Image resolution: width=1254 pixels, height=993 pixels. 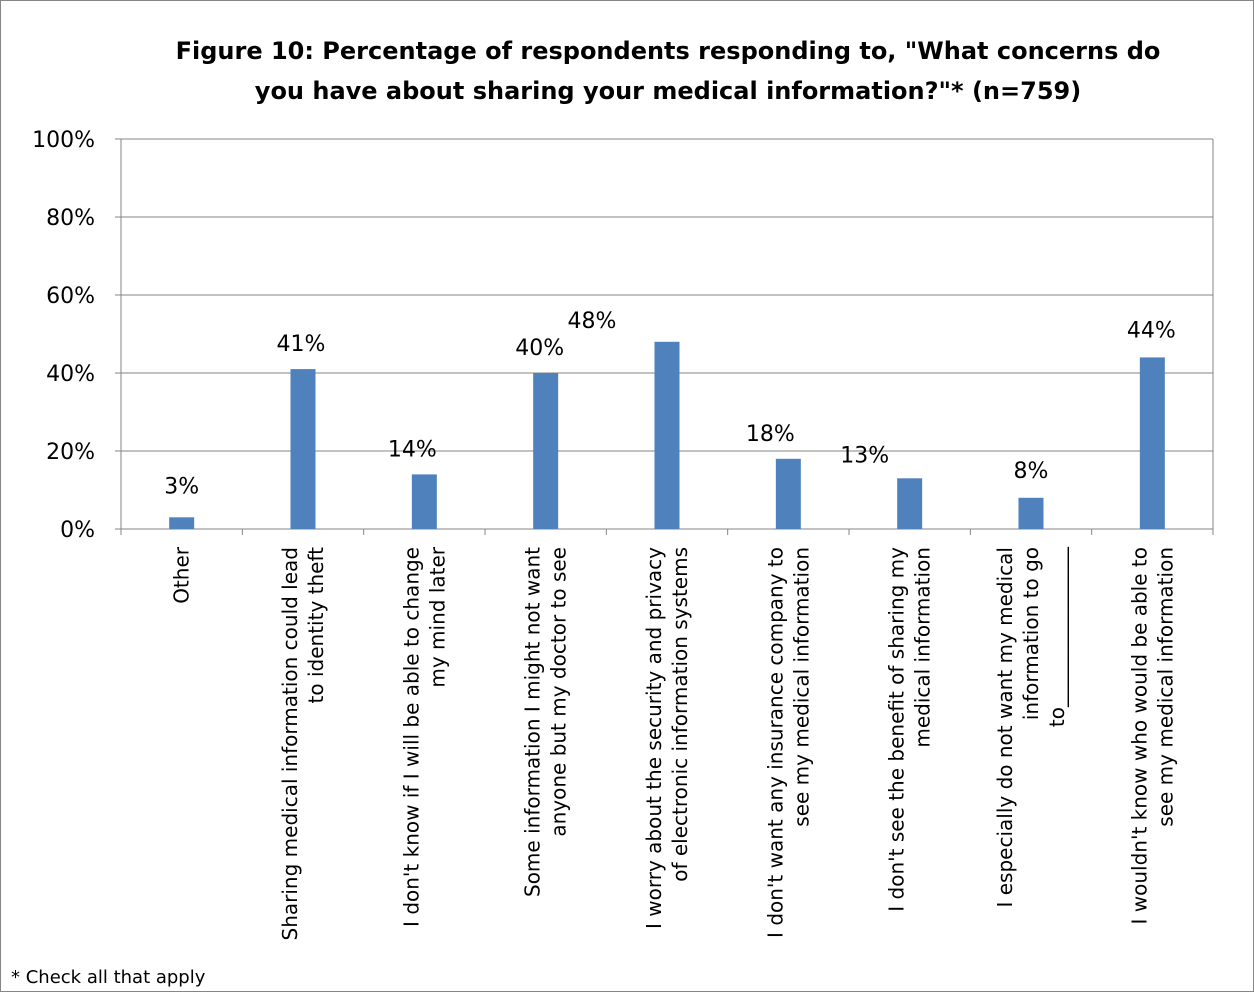 What do you see at coordinates (290, 743) in the screenshot?
I see `category-label: Sharing medical information could lead` at bounding box center [290, 743].